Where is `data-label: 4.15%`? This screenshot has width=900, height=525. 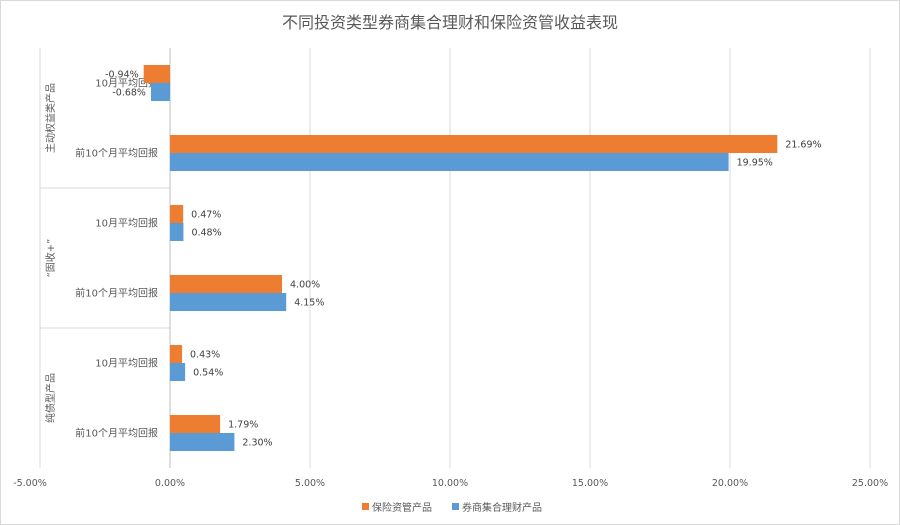
data-label: 4.15% is located at coordinates (309, 303).